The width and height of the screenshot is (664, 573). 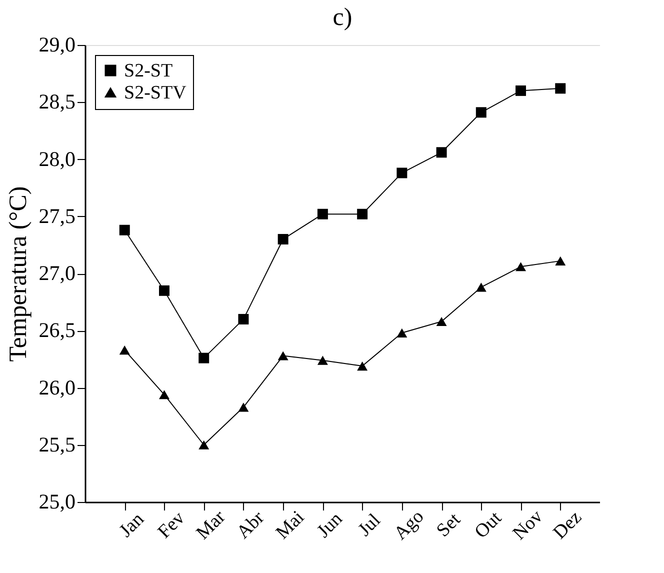 What do you see at coordinates (369, 525) in the screenshot?
I see `x-tick-label: Jul` at bounding box center [369, 525].